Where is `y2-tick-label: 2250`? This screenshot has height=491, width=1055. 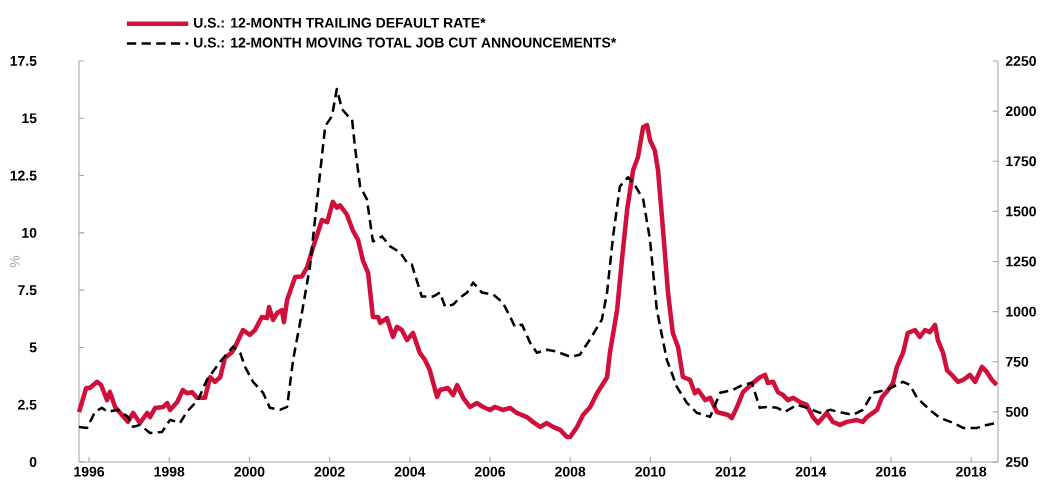
y2-tick-label: 2250 is located at coordinates (1020, 61).